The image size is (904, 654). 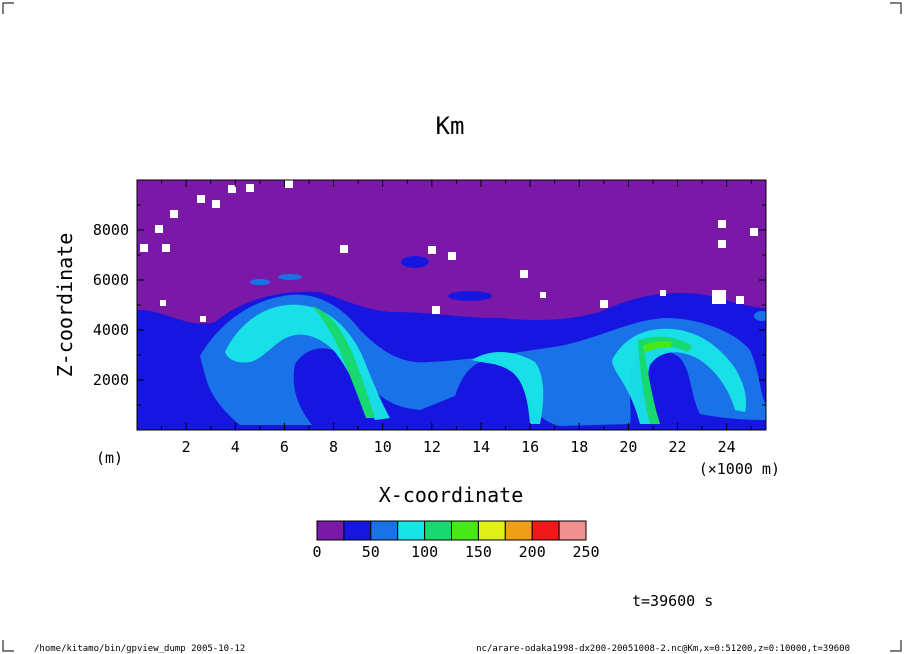 What do you see at coordinates (579, 447) in the screenshot?
I see `x-tick-label: 18` at bounding box center [579, 447].